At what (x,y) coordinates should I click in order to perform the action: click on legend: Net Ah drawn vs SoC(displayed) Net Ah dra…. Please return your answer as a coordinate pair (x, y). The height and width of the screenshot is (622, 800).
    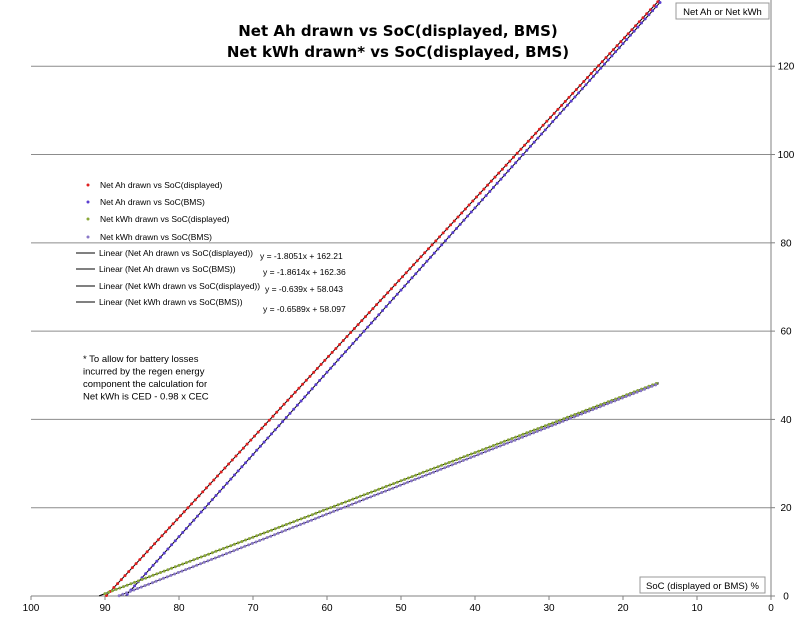
    Looking at the image, I should click on (168, 243).